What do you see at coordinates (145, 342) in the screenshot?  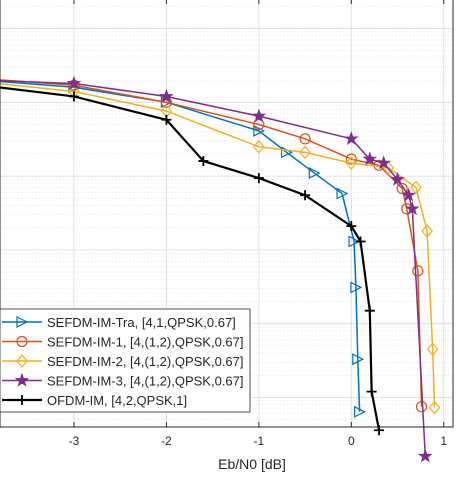 I see `legend-label: SEFDM-IM-1, [4,(1,2),QPSK,0.67]` at bounding box center [145, 342].